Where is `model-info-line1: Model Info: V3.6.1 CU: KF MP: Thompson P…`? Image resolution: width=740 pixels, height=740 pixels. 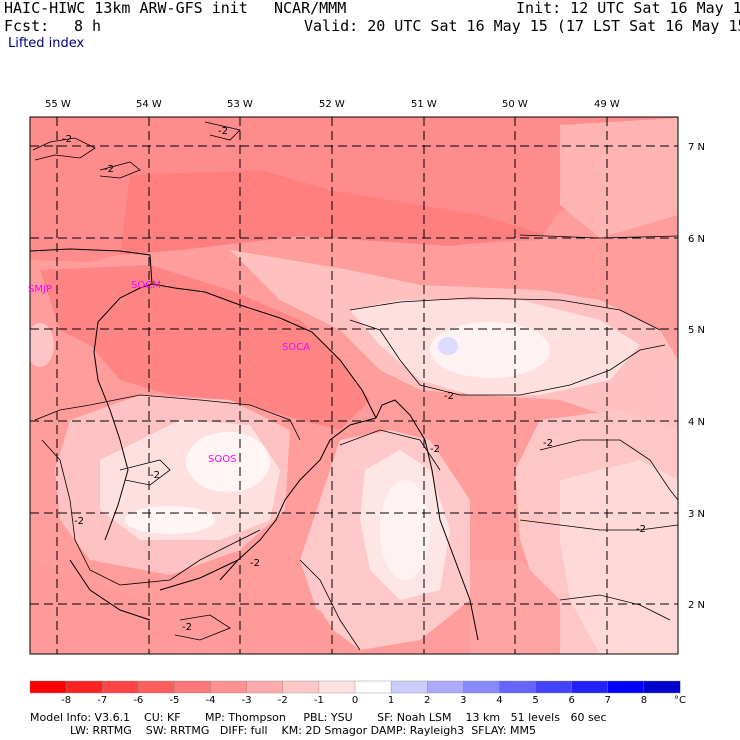 model-info-line1: Model Info: V3.6.1 CU: KF MP: Thompson P… is located at coordinates (318, 717).